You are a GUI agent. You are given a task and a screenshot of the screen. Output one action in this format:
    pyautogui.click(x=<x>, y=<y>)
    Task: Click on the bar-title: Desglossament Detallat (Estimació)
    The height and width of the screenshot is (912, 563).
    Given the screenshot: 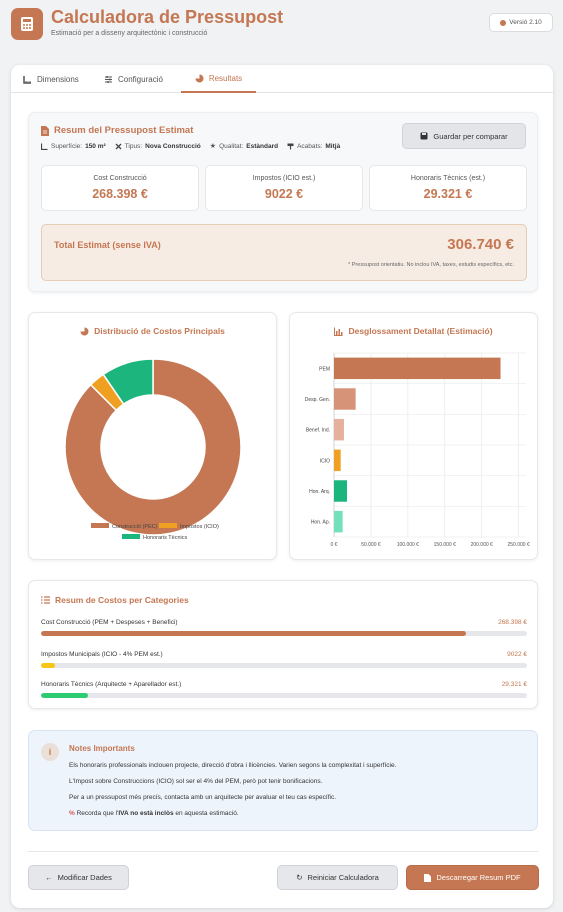 What is the action you would take?
    pyautogui.click(x=413, y=331)
    